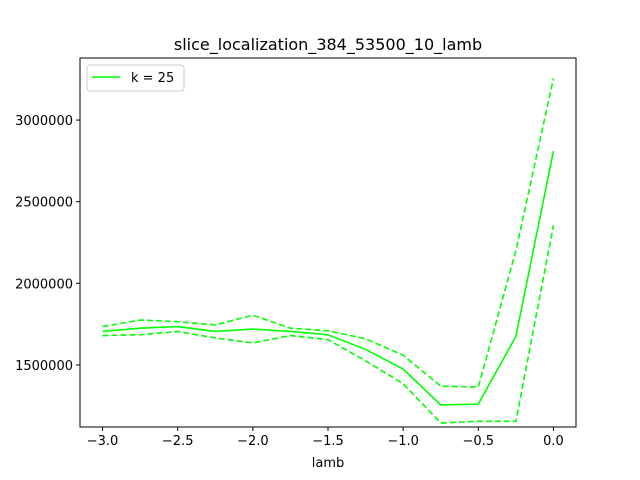 The image size is (640, 480). What do you see at coordinates (44, 284) in the screenshot?
I see `y-tick-label: 2000000` at bounding box center [44, 284].